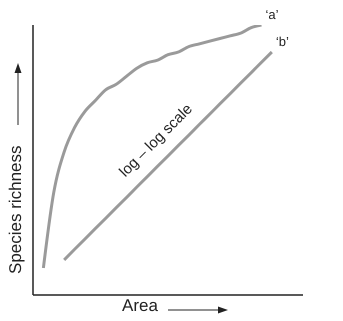 This screenshot has height=321, width=343. Describe the element at coordinates (282, 41) in the screenshot. I see `series-label: ‘b’` at that location.